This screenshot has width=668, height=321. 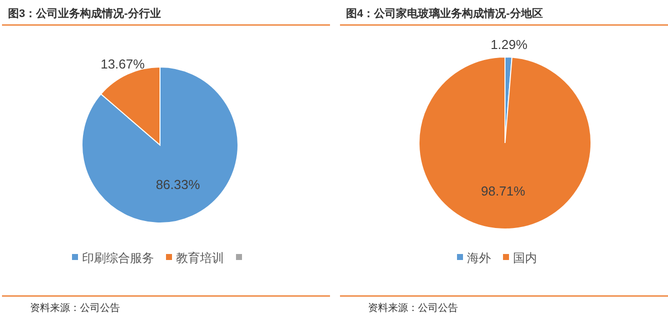 What do you see at coordinates (525, 258) in the screenshot?
I see `legend-label: 国内` at bounding box center [525, 258].